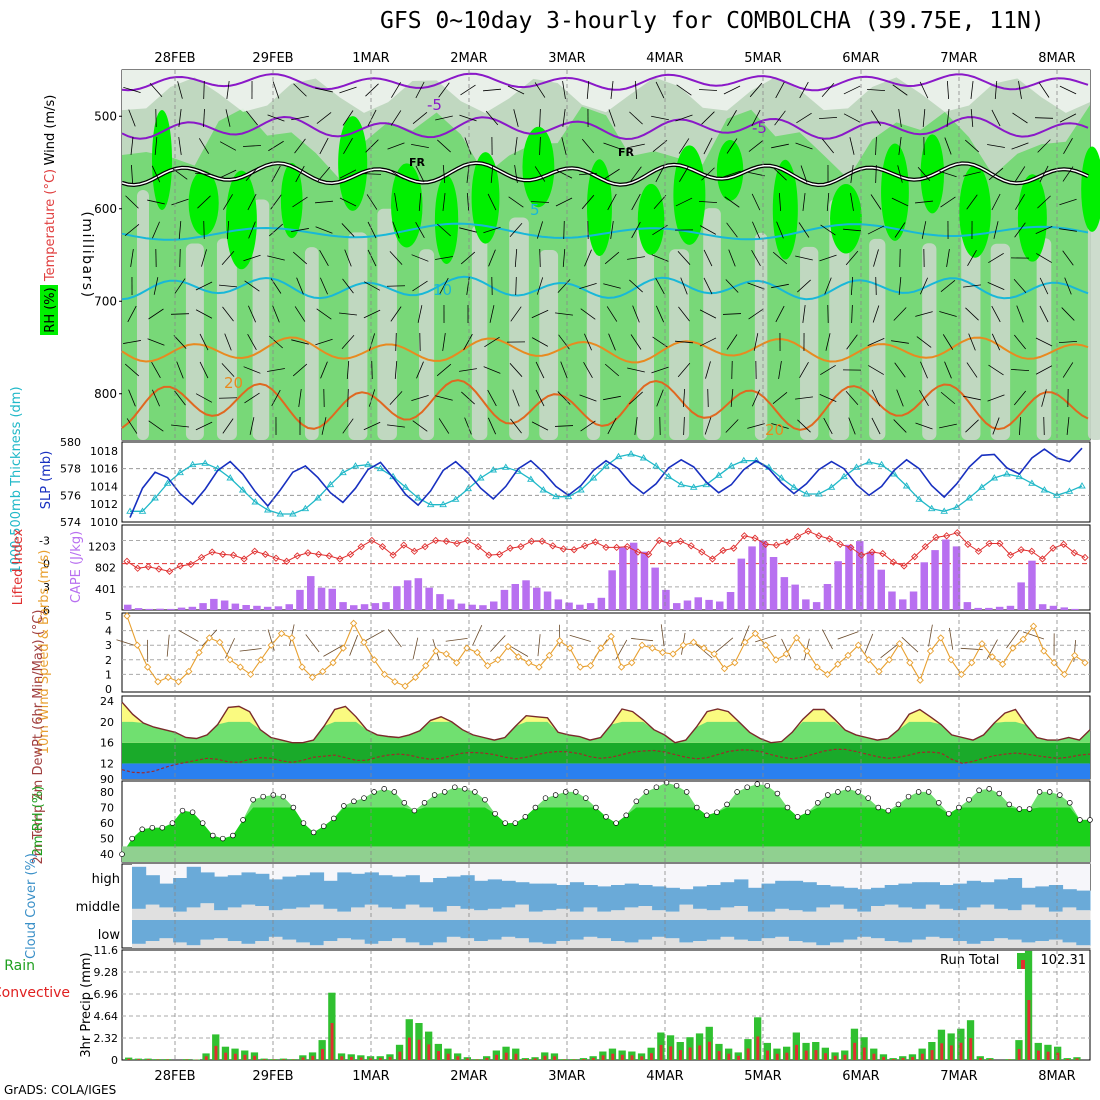  What do you see at coordinates (108, 645) in the screenshot?
I see `wind-tick: 3` at bounding box center [108, 645].